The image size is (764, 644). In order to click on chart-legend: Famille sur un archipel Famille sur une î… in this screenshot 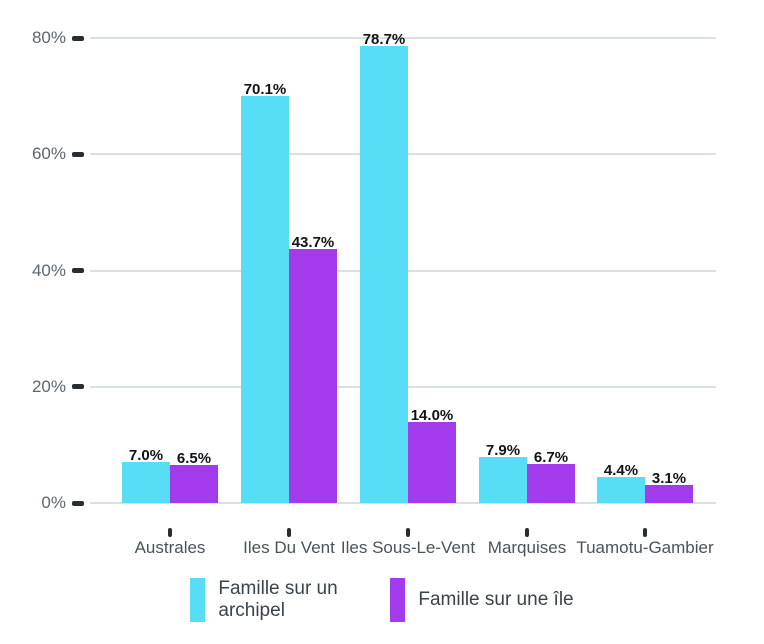, I will do `click(382, 600)`.